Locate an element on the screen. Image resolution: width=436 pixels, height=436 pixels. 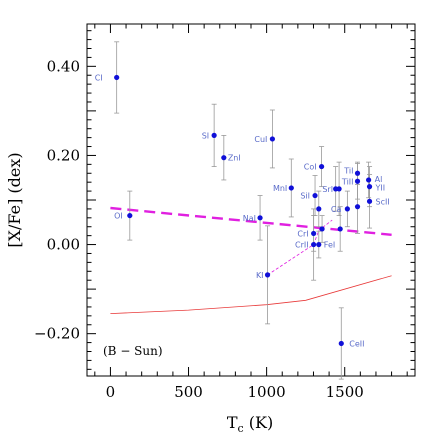
point-label: CeII is located at coordinates (356, 343).